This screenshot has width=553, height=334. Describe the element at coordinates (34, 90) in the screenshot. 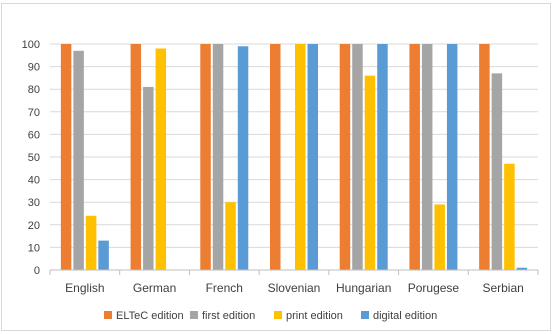

I see `y-tick-label: 80` at that location.